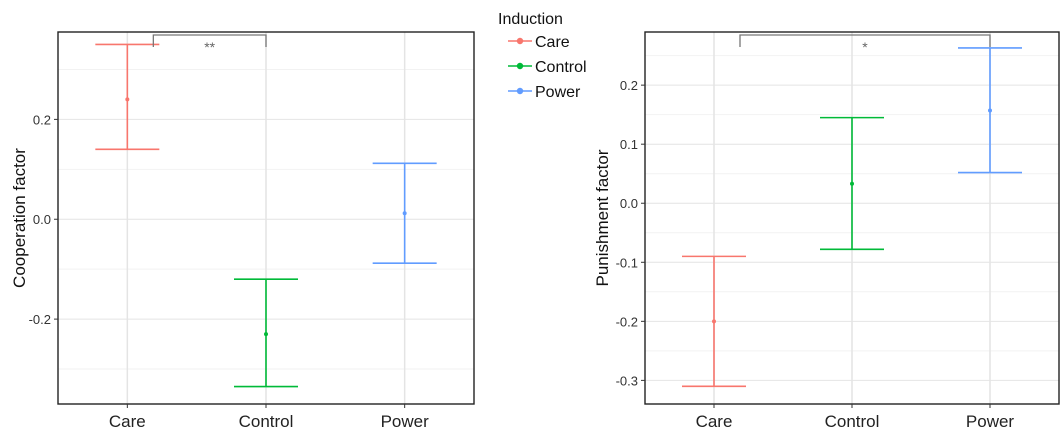 The image size is (1063, 431). I want to click on significance-label: **, so click(209, 47).